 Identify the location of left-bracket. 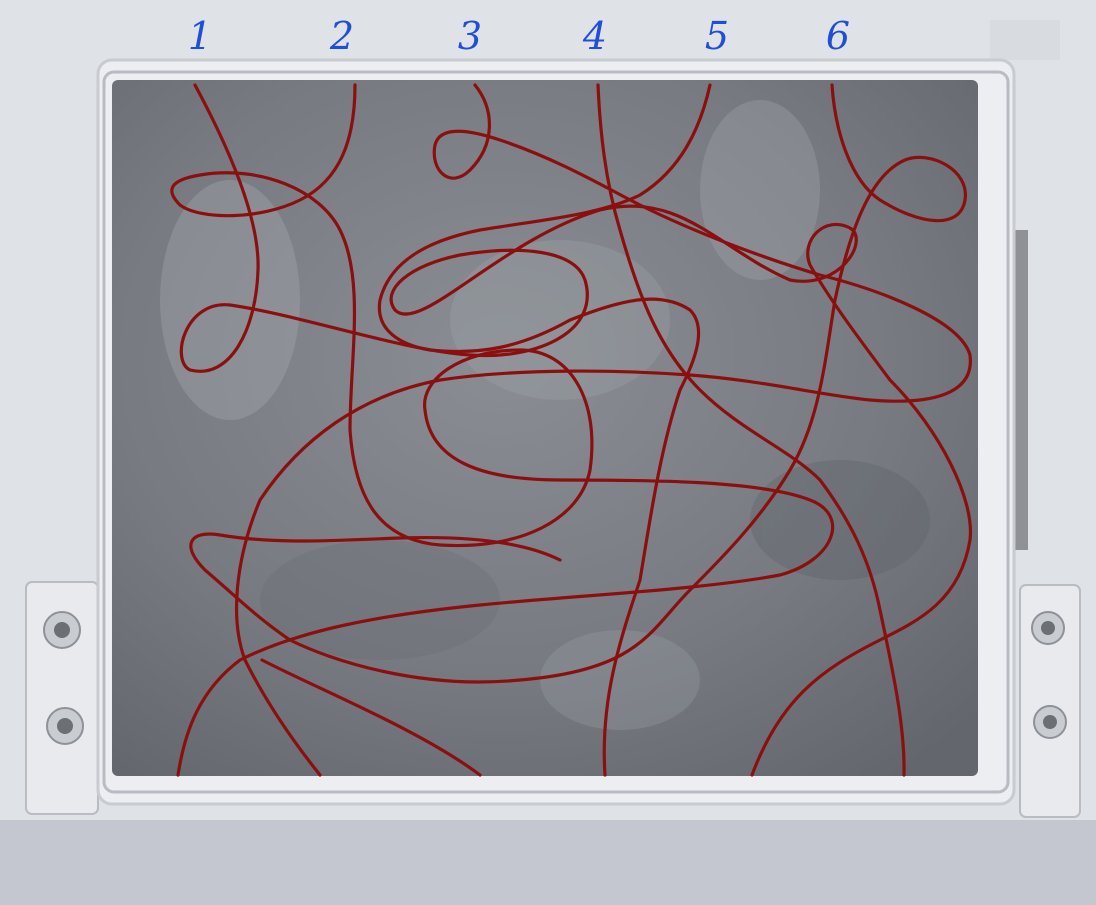
(62, 698).